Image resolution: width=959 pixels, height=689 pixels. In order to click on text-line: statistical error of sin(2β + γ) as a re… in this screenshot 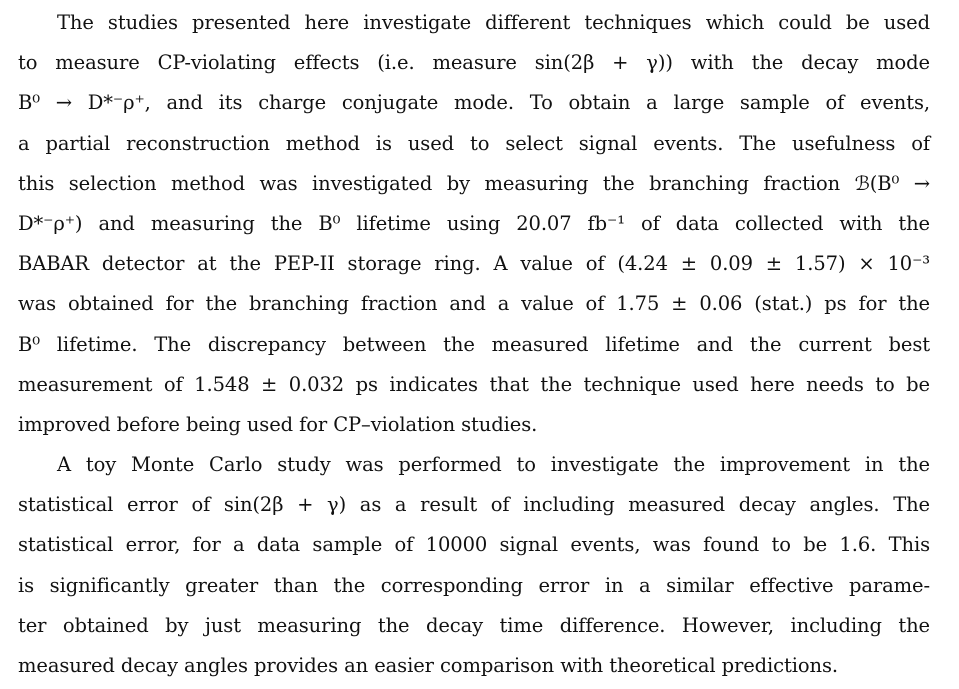, I will do `click(474, 505)`.